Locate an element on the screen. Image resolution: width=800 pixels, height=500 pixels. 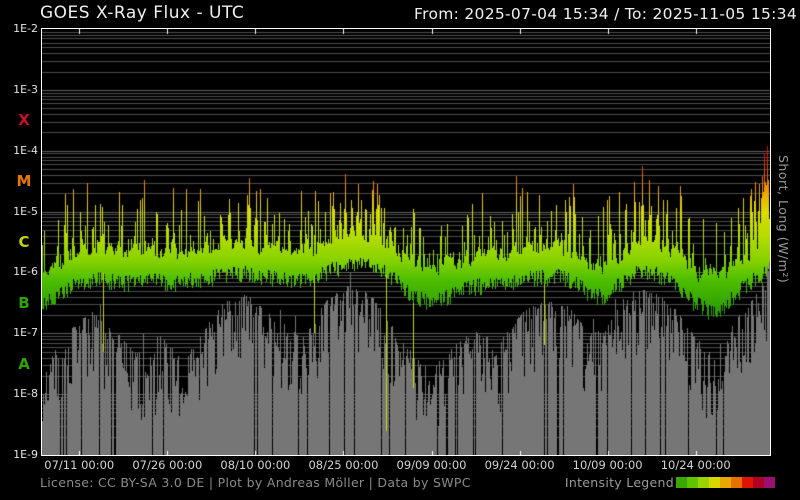
x-tick-label: 09/24 00:00 is located at coordinates (519, 465).